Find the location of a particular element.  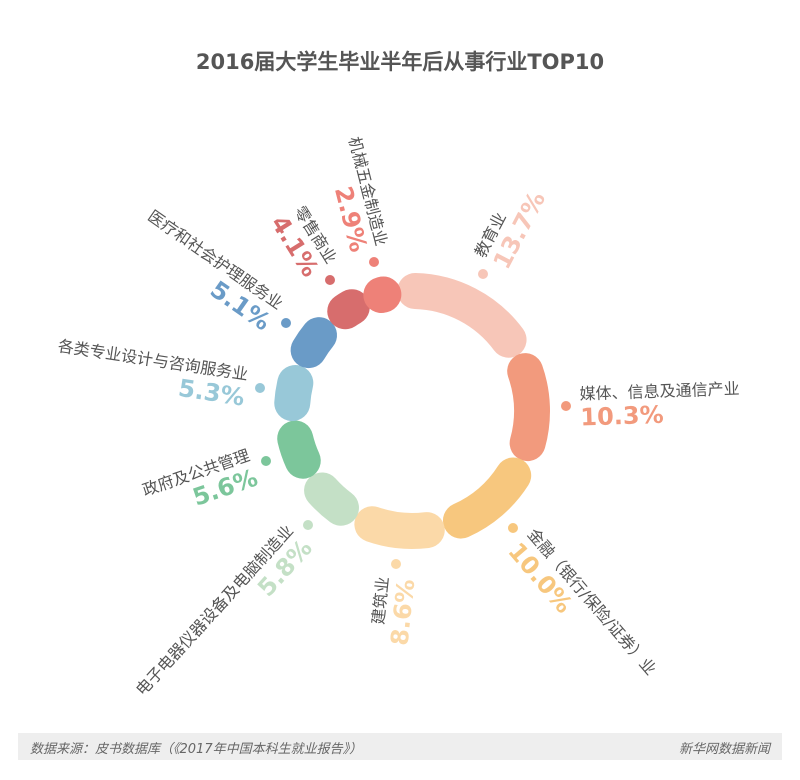

chart-title: 2016届大学生毕业半年后从事行业TOP10 is located at coordinates (400, 62).